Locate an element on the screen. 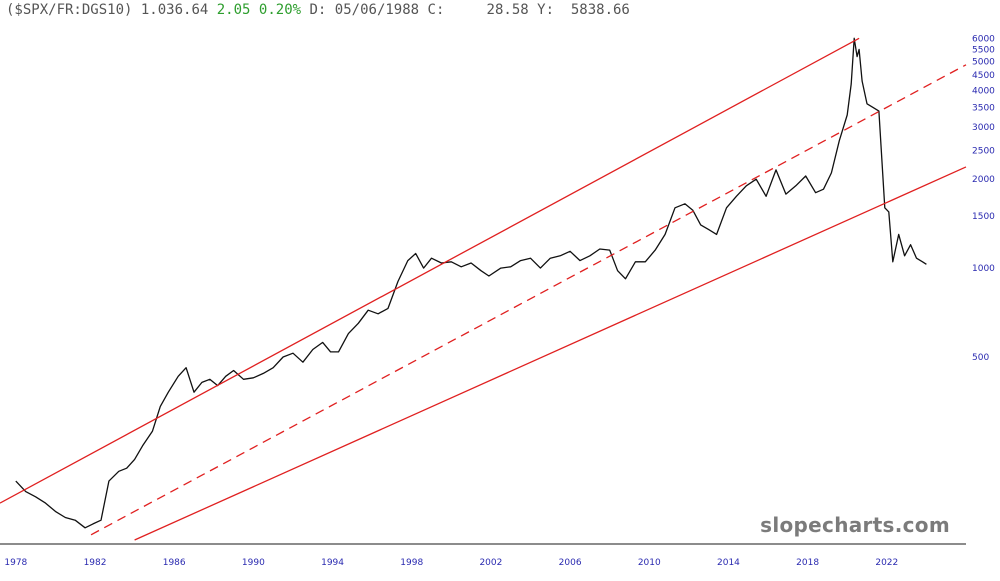  close-value: 28.58 is located at coordinates (507, 10).